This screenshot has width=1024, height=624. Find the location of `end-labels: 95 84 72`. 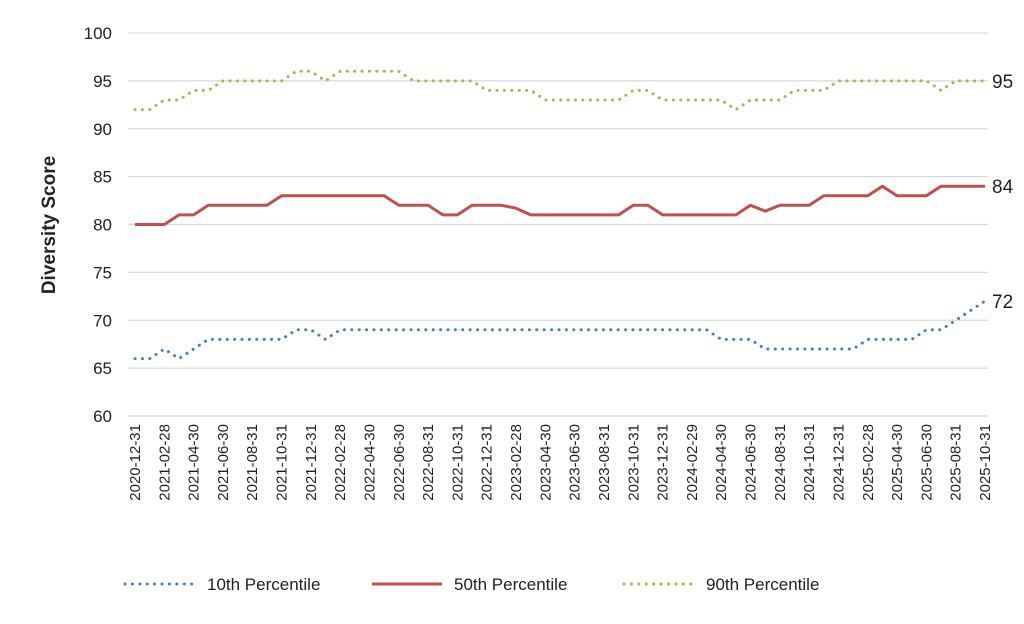

end-labels: 95 84 72 is located at coordinates (1003, 192).